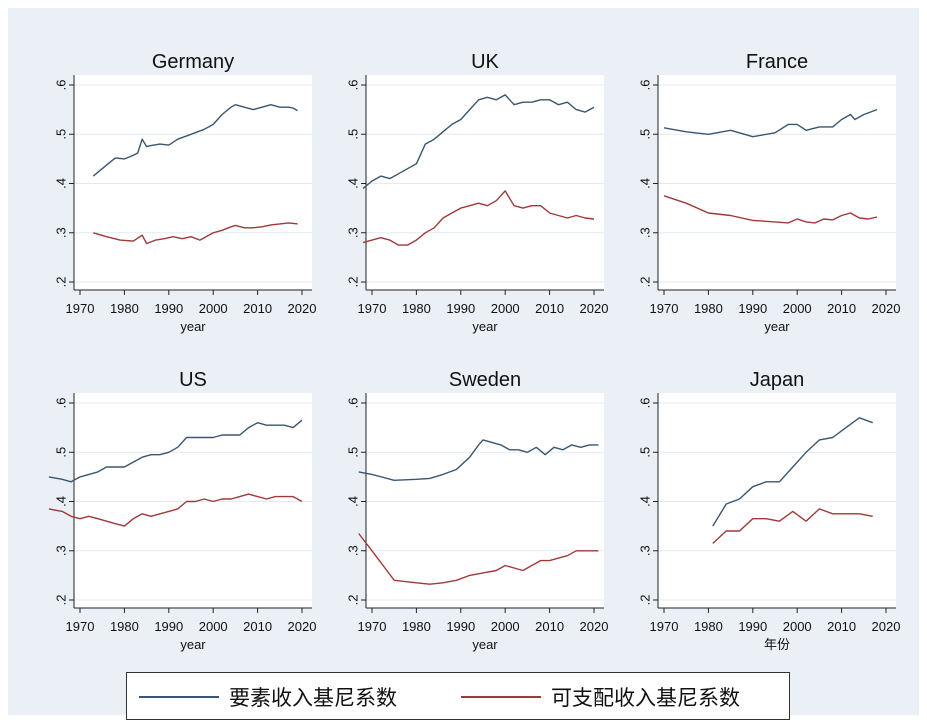  I want to click on panel-title: Germany, so click(193, 62).